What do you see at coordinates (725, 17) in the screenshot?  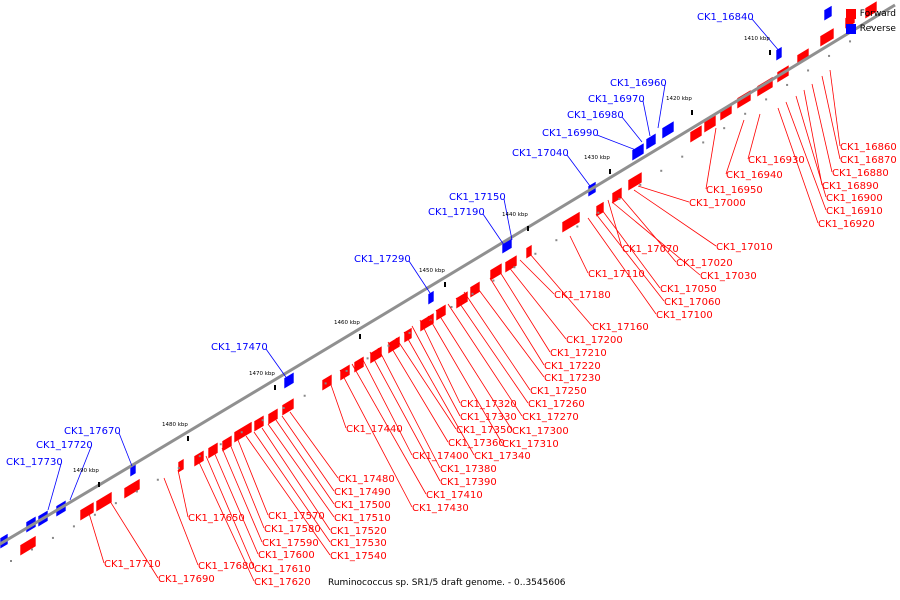 I see `reverse-gene-label: CK1_16840` at bounding box center [725, 17].